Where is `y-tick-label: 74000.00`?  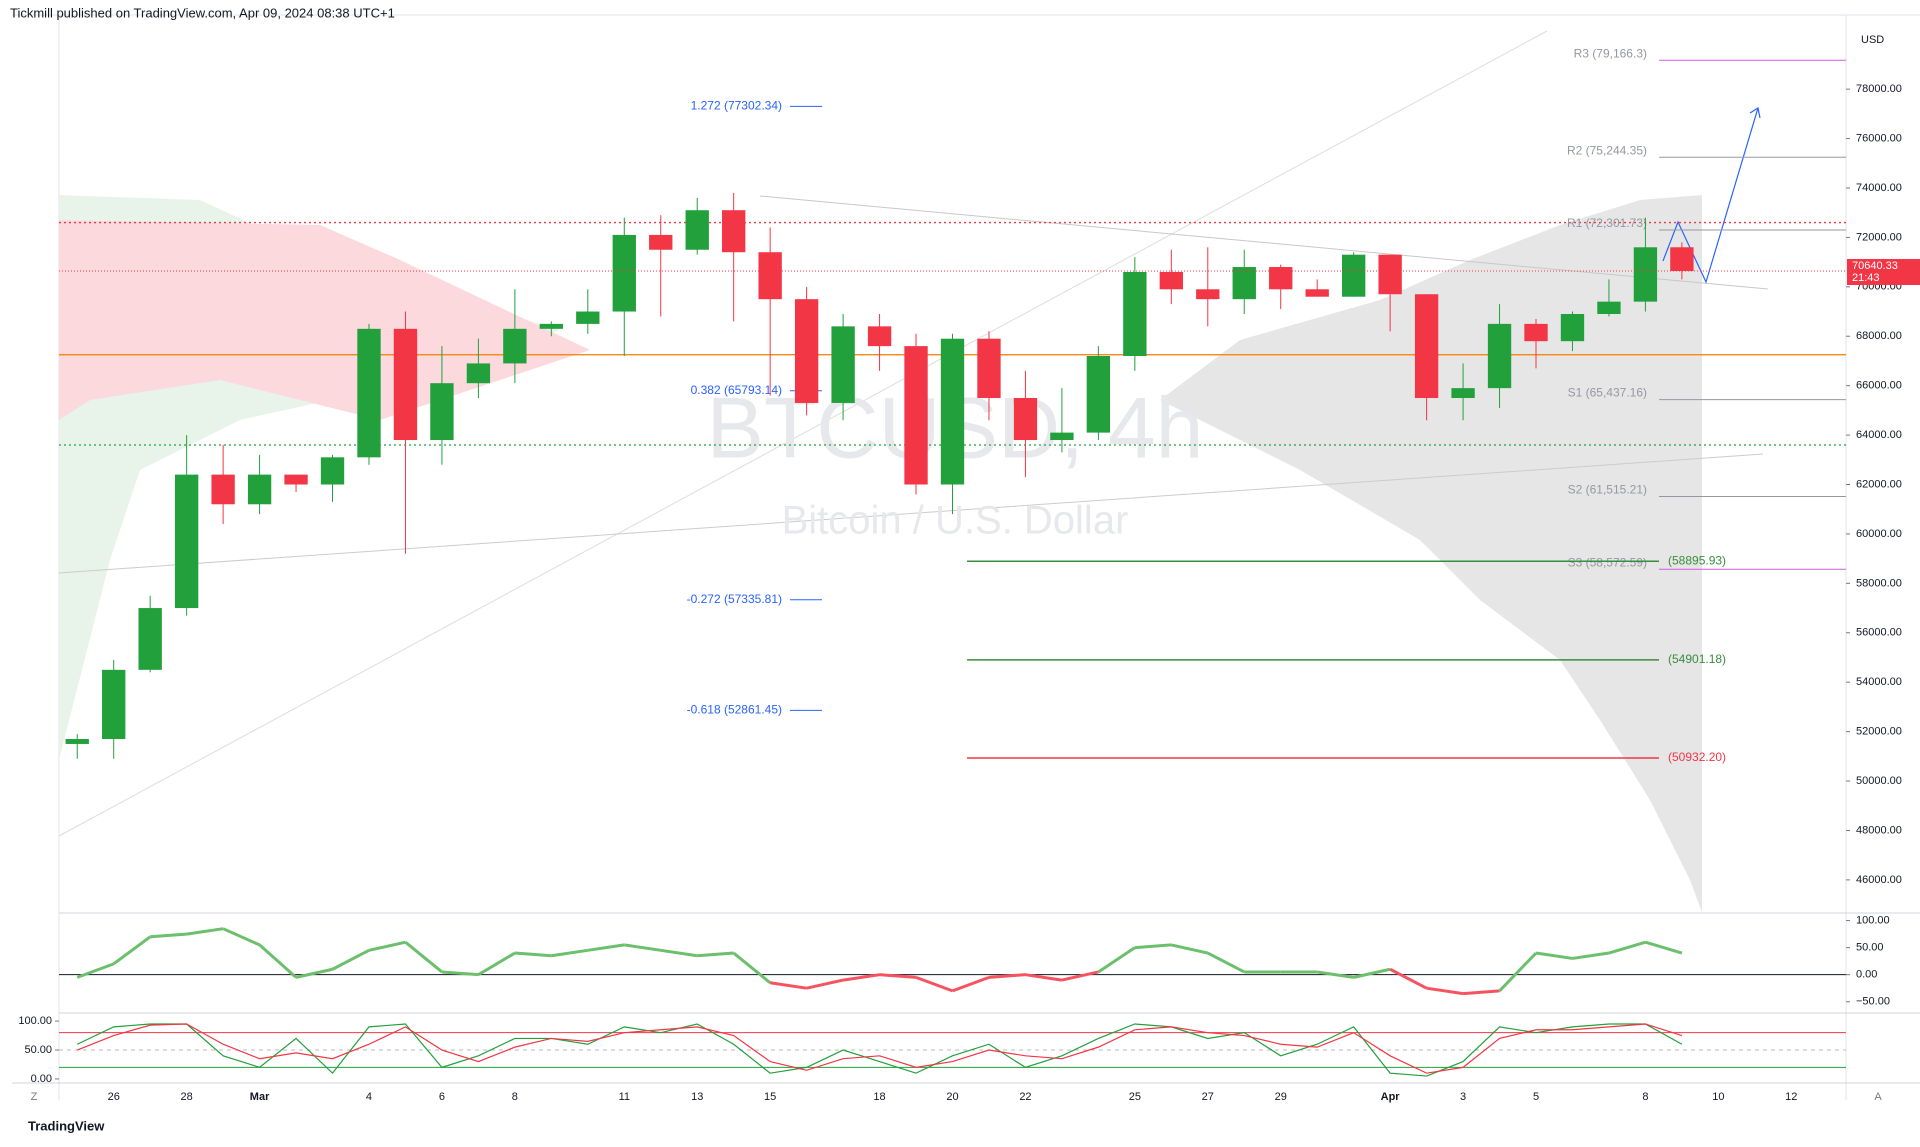
y-tick-label: 74000.00 is located at coordinates (1879, 188).